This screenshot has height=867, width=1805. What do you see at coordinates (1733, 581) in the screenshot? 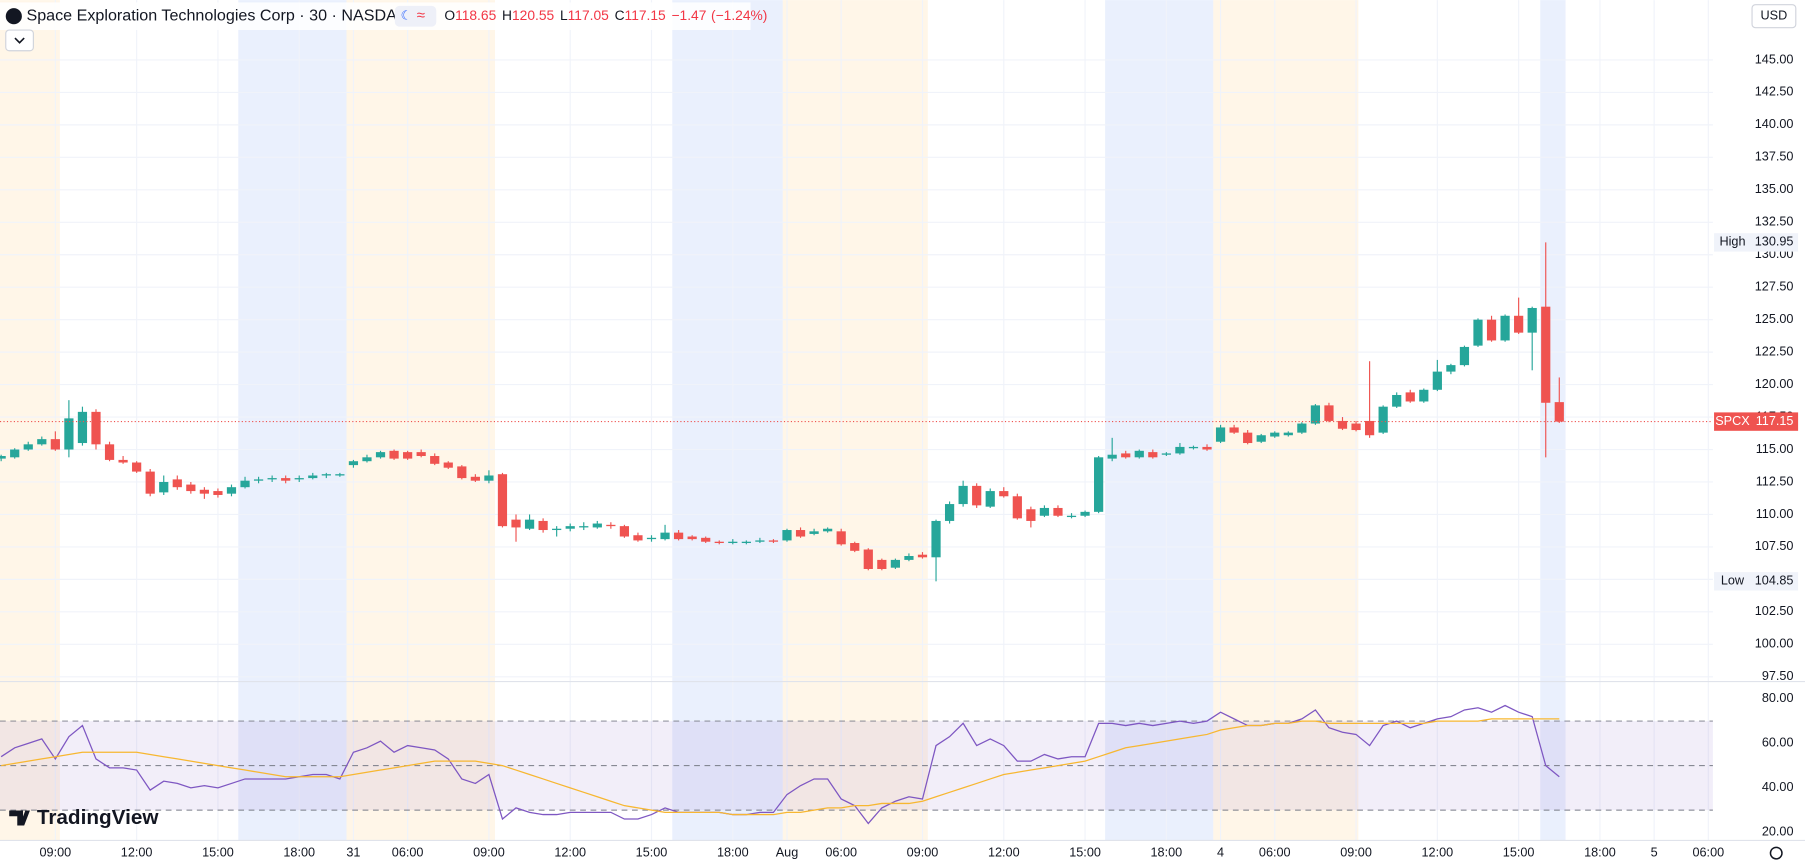
I see `low-marker-name: Low` at bounding box center [1733, 581].